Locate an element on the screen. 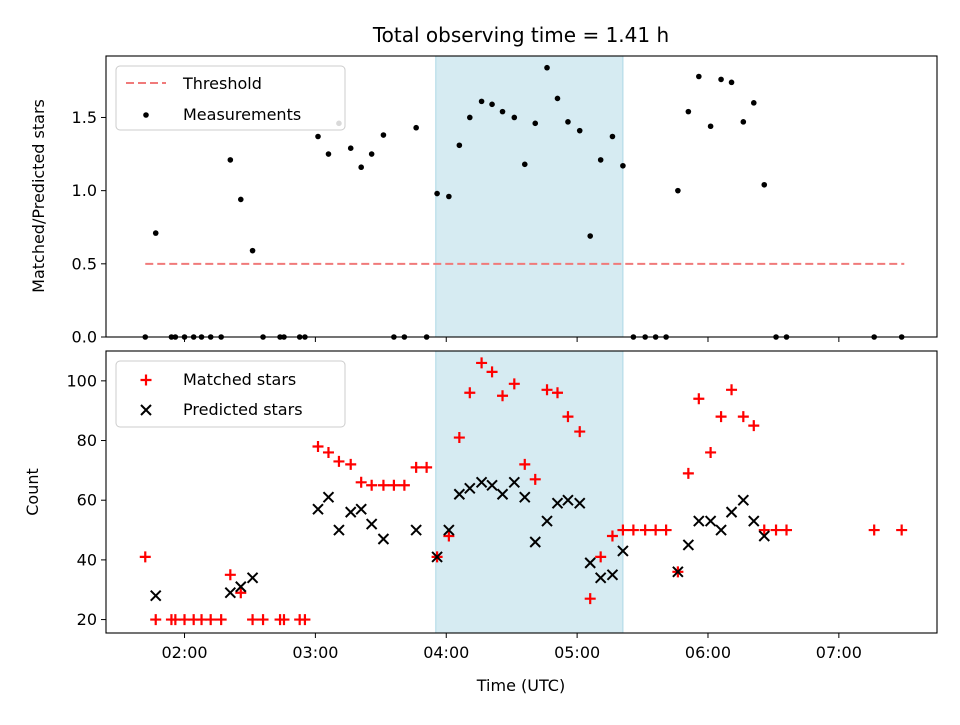  top-y-axis-label: Matched/Predicted stars is located at coordinates (38, 196).